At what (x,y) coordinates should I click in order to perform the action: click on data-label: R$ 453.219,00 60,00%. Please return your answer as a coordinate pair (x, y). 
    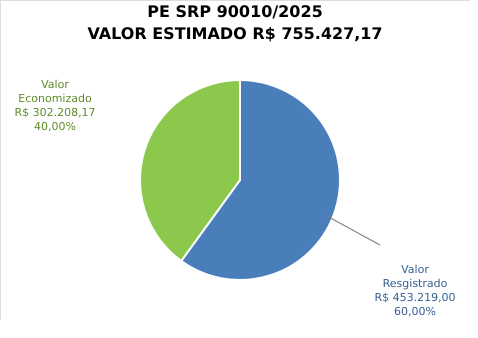
    Looking at the image, I should click on (415, 304).